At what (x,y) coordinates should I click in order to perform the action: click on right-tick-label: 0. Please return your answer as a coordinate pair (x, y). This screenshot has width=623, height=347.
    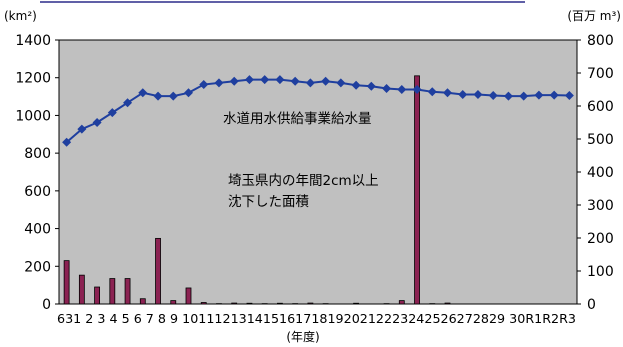
    Looking at the image, I should click on (591, 305).